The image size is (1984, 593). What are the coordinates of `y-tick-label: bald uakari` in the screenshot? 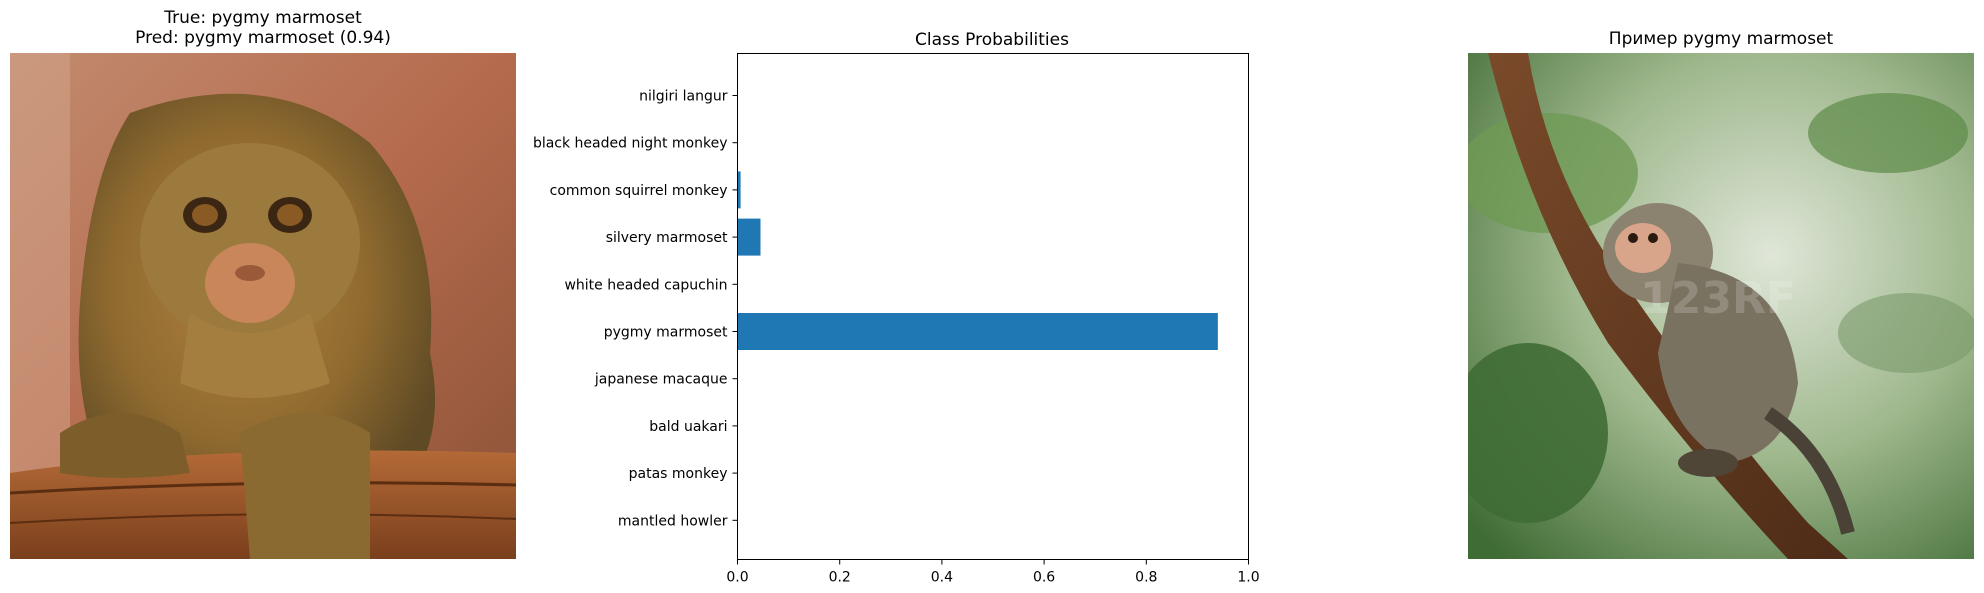 It's located at (688, 427).